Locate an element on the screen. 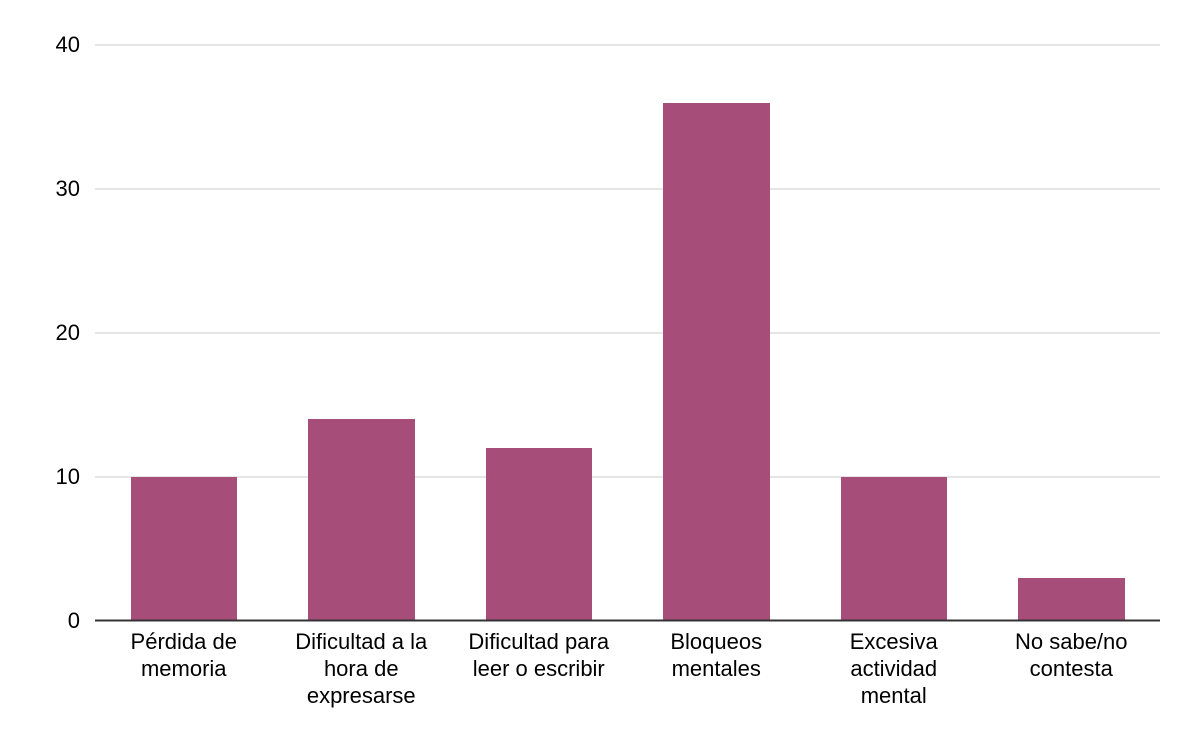 Image resolution: width=1200 pixels, height=741 pixels. y-tick-label: 20 is located at coordinates (67, 332).